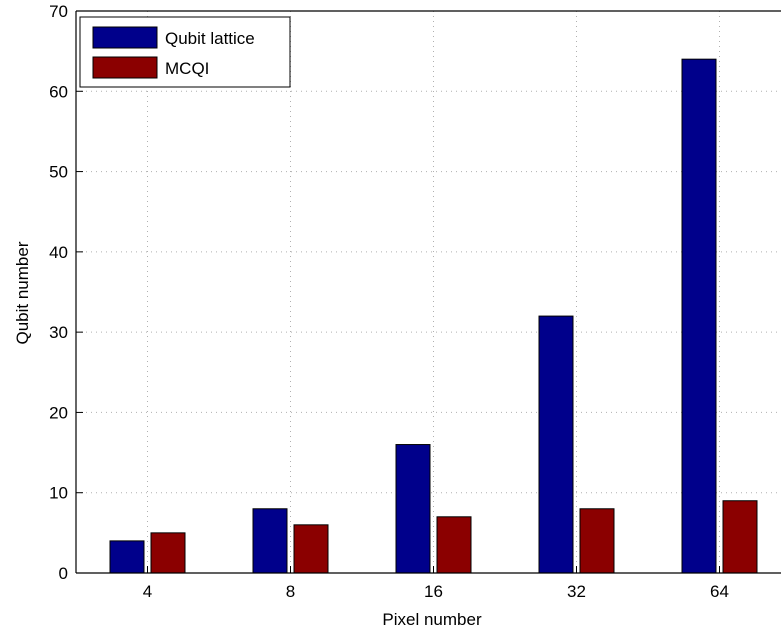 This screenshot has width=781, height=637. What do you see at coordinates (58, 332) in the screenshot?
I see `y-tick-label: 30` at bounding box center [58, 332].